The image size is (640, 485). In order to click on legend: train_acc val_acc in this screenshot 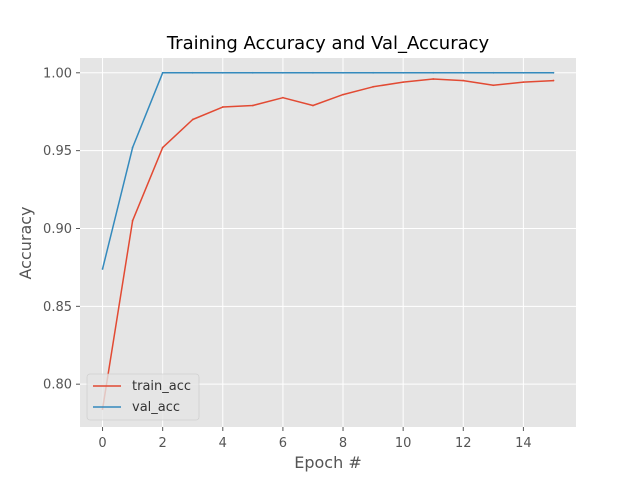, I will do `click(143, 397)`.